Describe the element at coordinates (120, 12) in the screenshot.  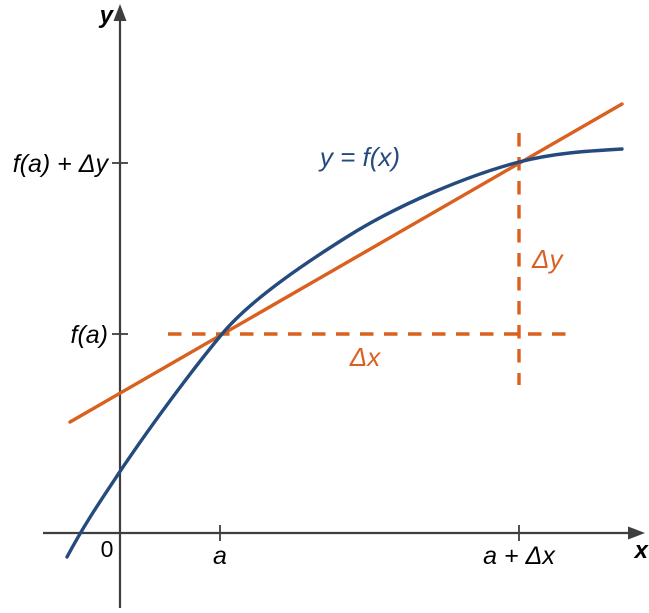
I see `y-axis-arrow-icon` at that location.